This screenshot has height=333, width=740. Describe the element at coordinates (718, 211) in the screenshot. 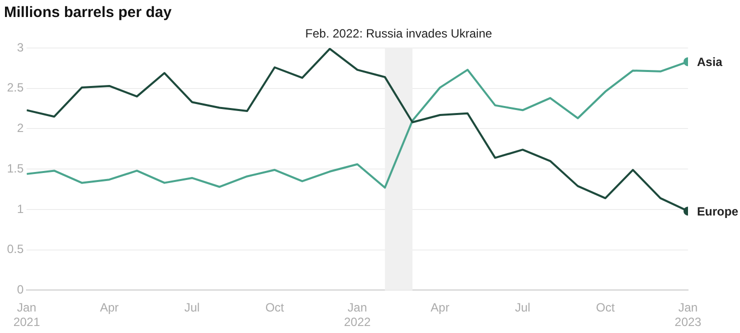

I see `series-label: Europe` at that location.